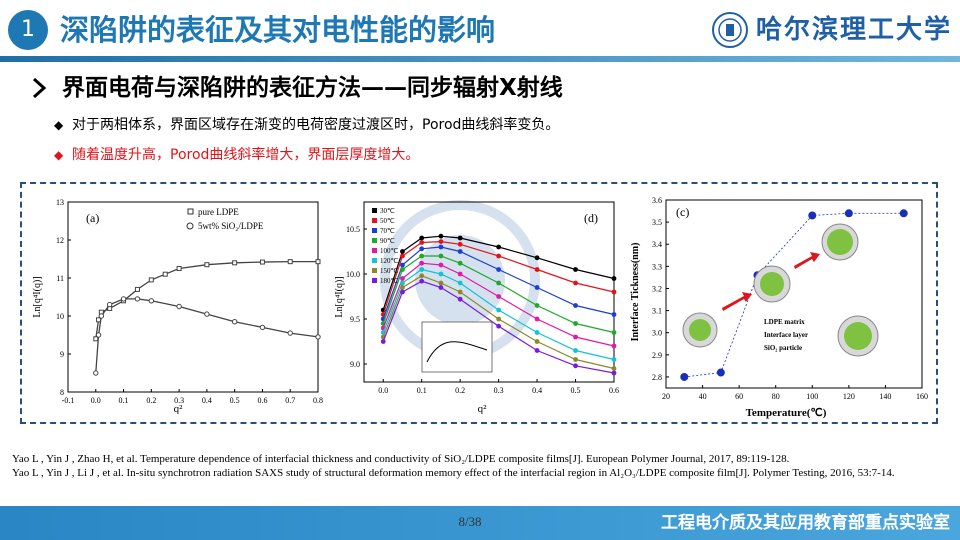  What do you see at coordinates (387, 241) in the screenshot?
I see `legend-entry: 90℃` at bounding box center [387, 241].